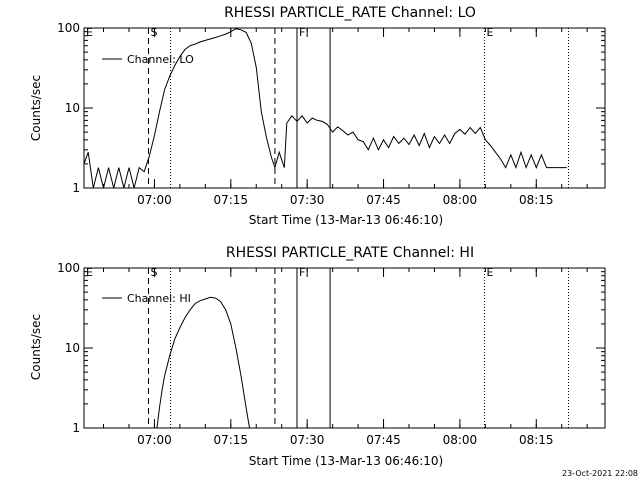  I want to click on series-line-hi, so click(203, 362).